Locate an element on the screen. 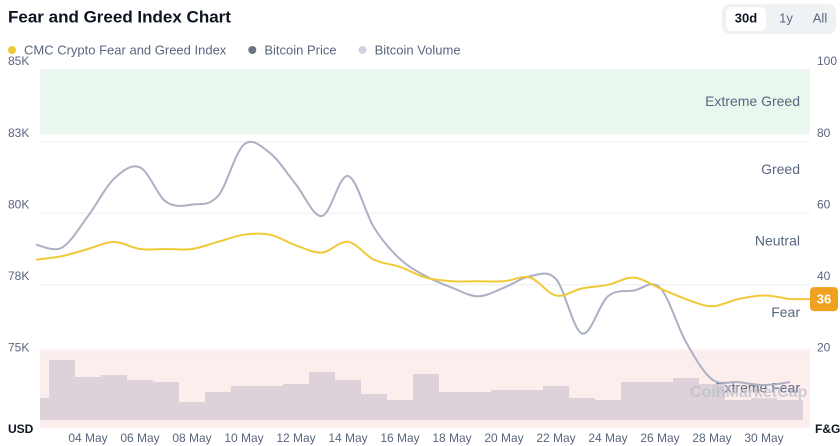 This screenshot has height=446, width=840. value-badge-label: 36 is located at coordinates (824, 299).